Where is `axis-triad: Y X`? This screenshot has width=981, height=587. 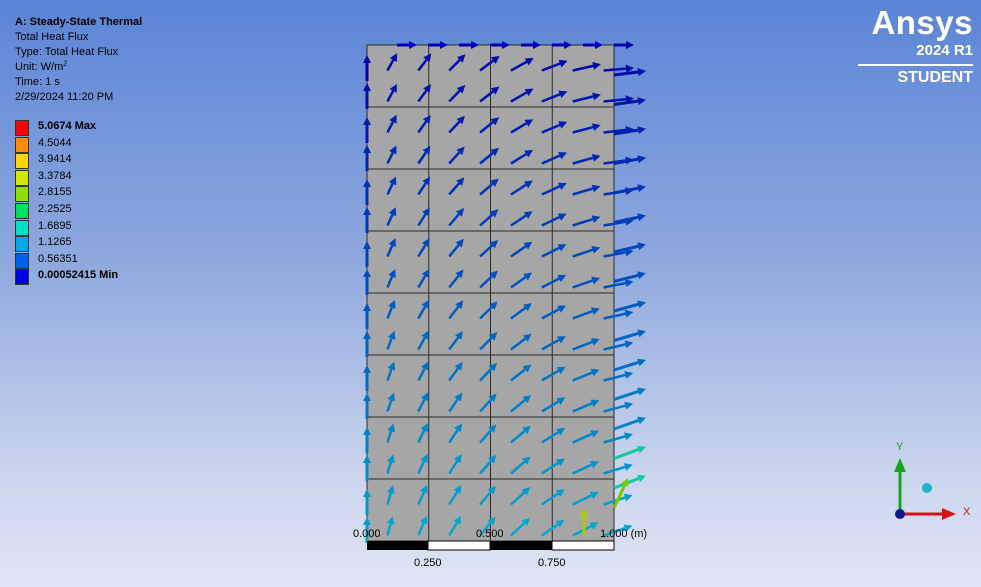 axis-triad: Y X is located at coordinates (932, 480).